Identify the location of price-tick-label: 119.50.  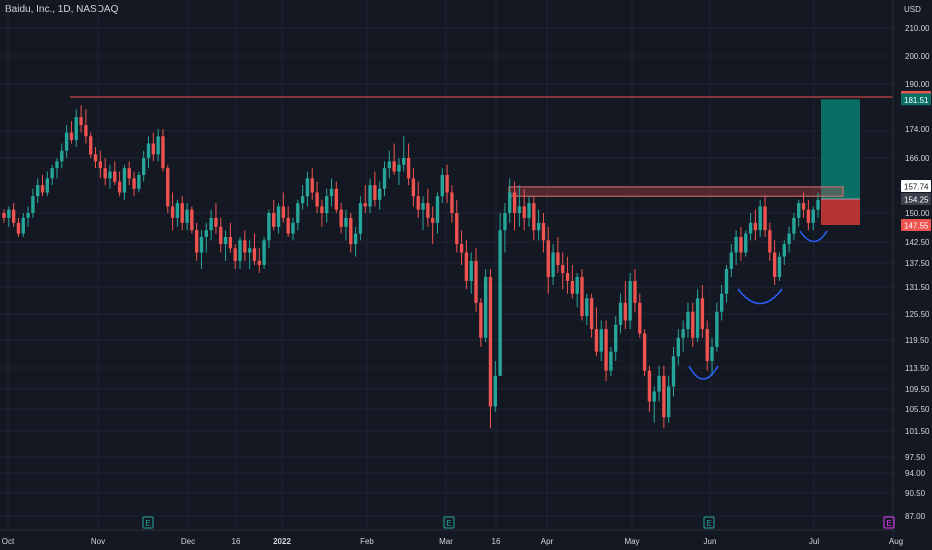
(917, 340).